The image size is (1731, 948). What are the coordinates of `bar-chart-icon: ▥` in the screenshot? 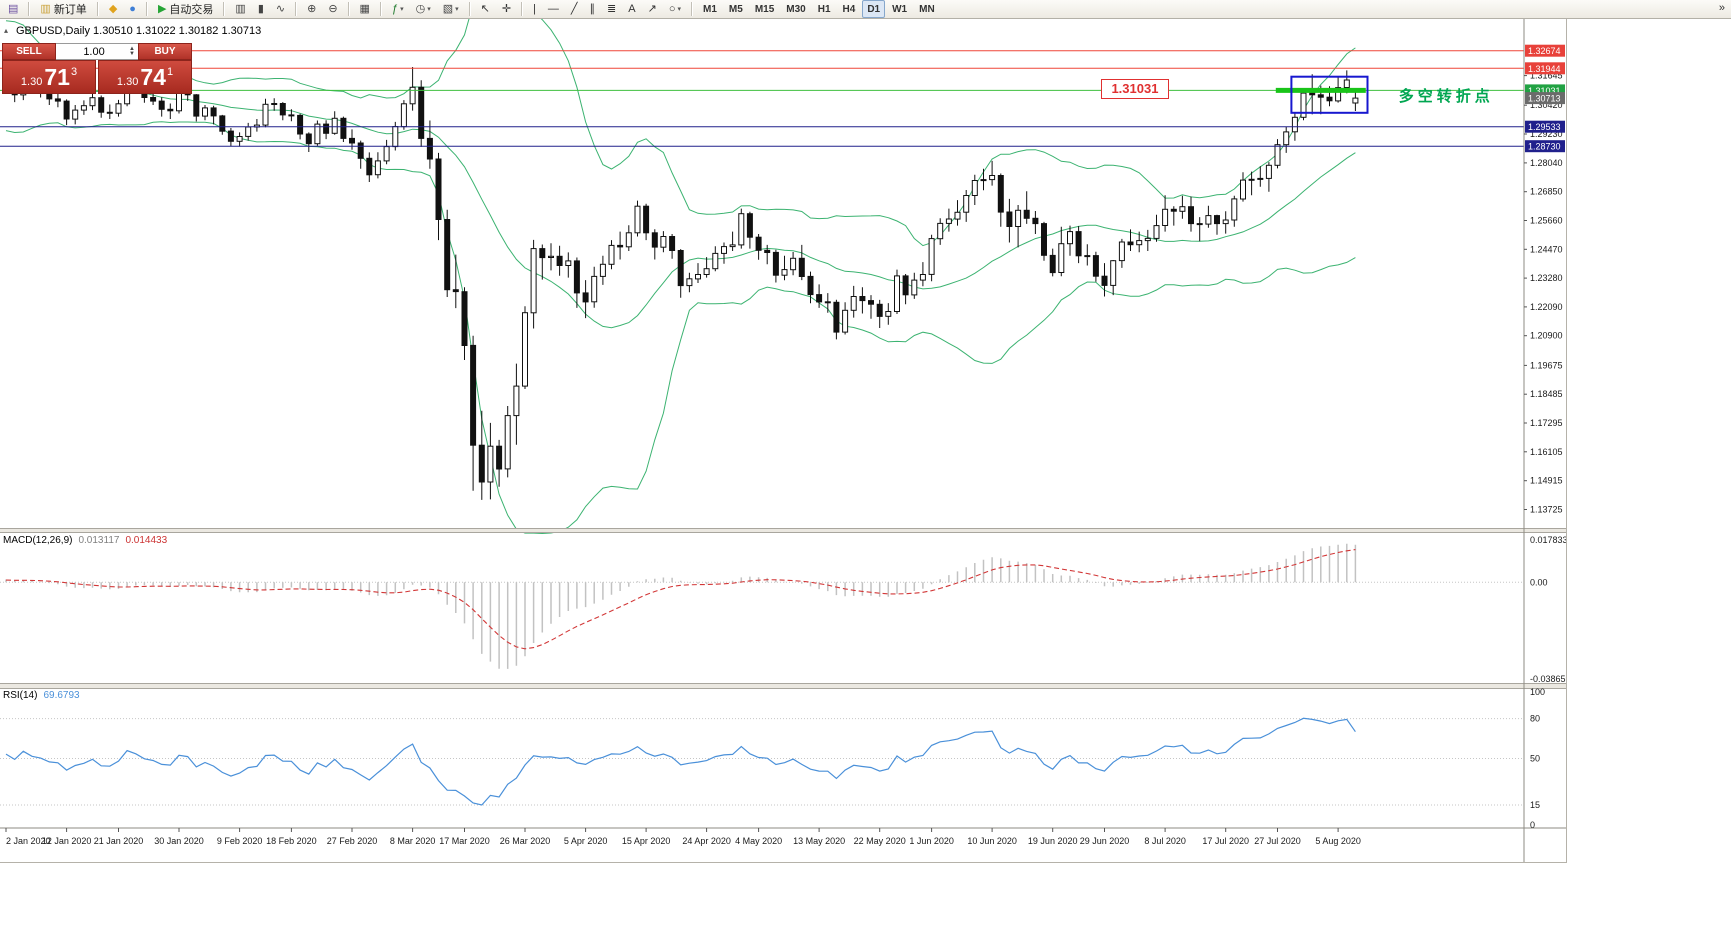 It's located at (240, 9).